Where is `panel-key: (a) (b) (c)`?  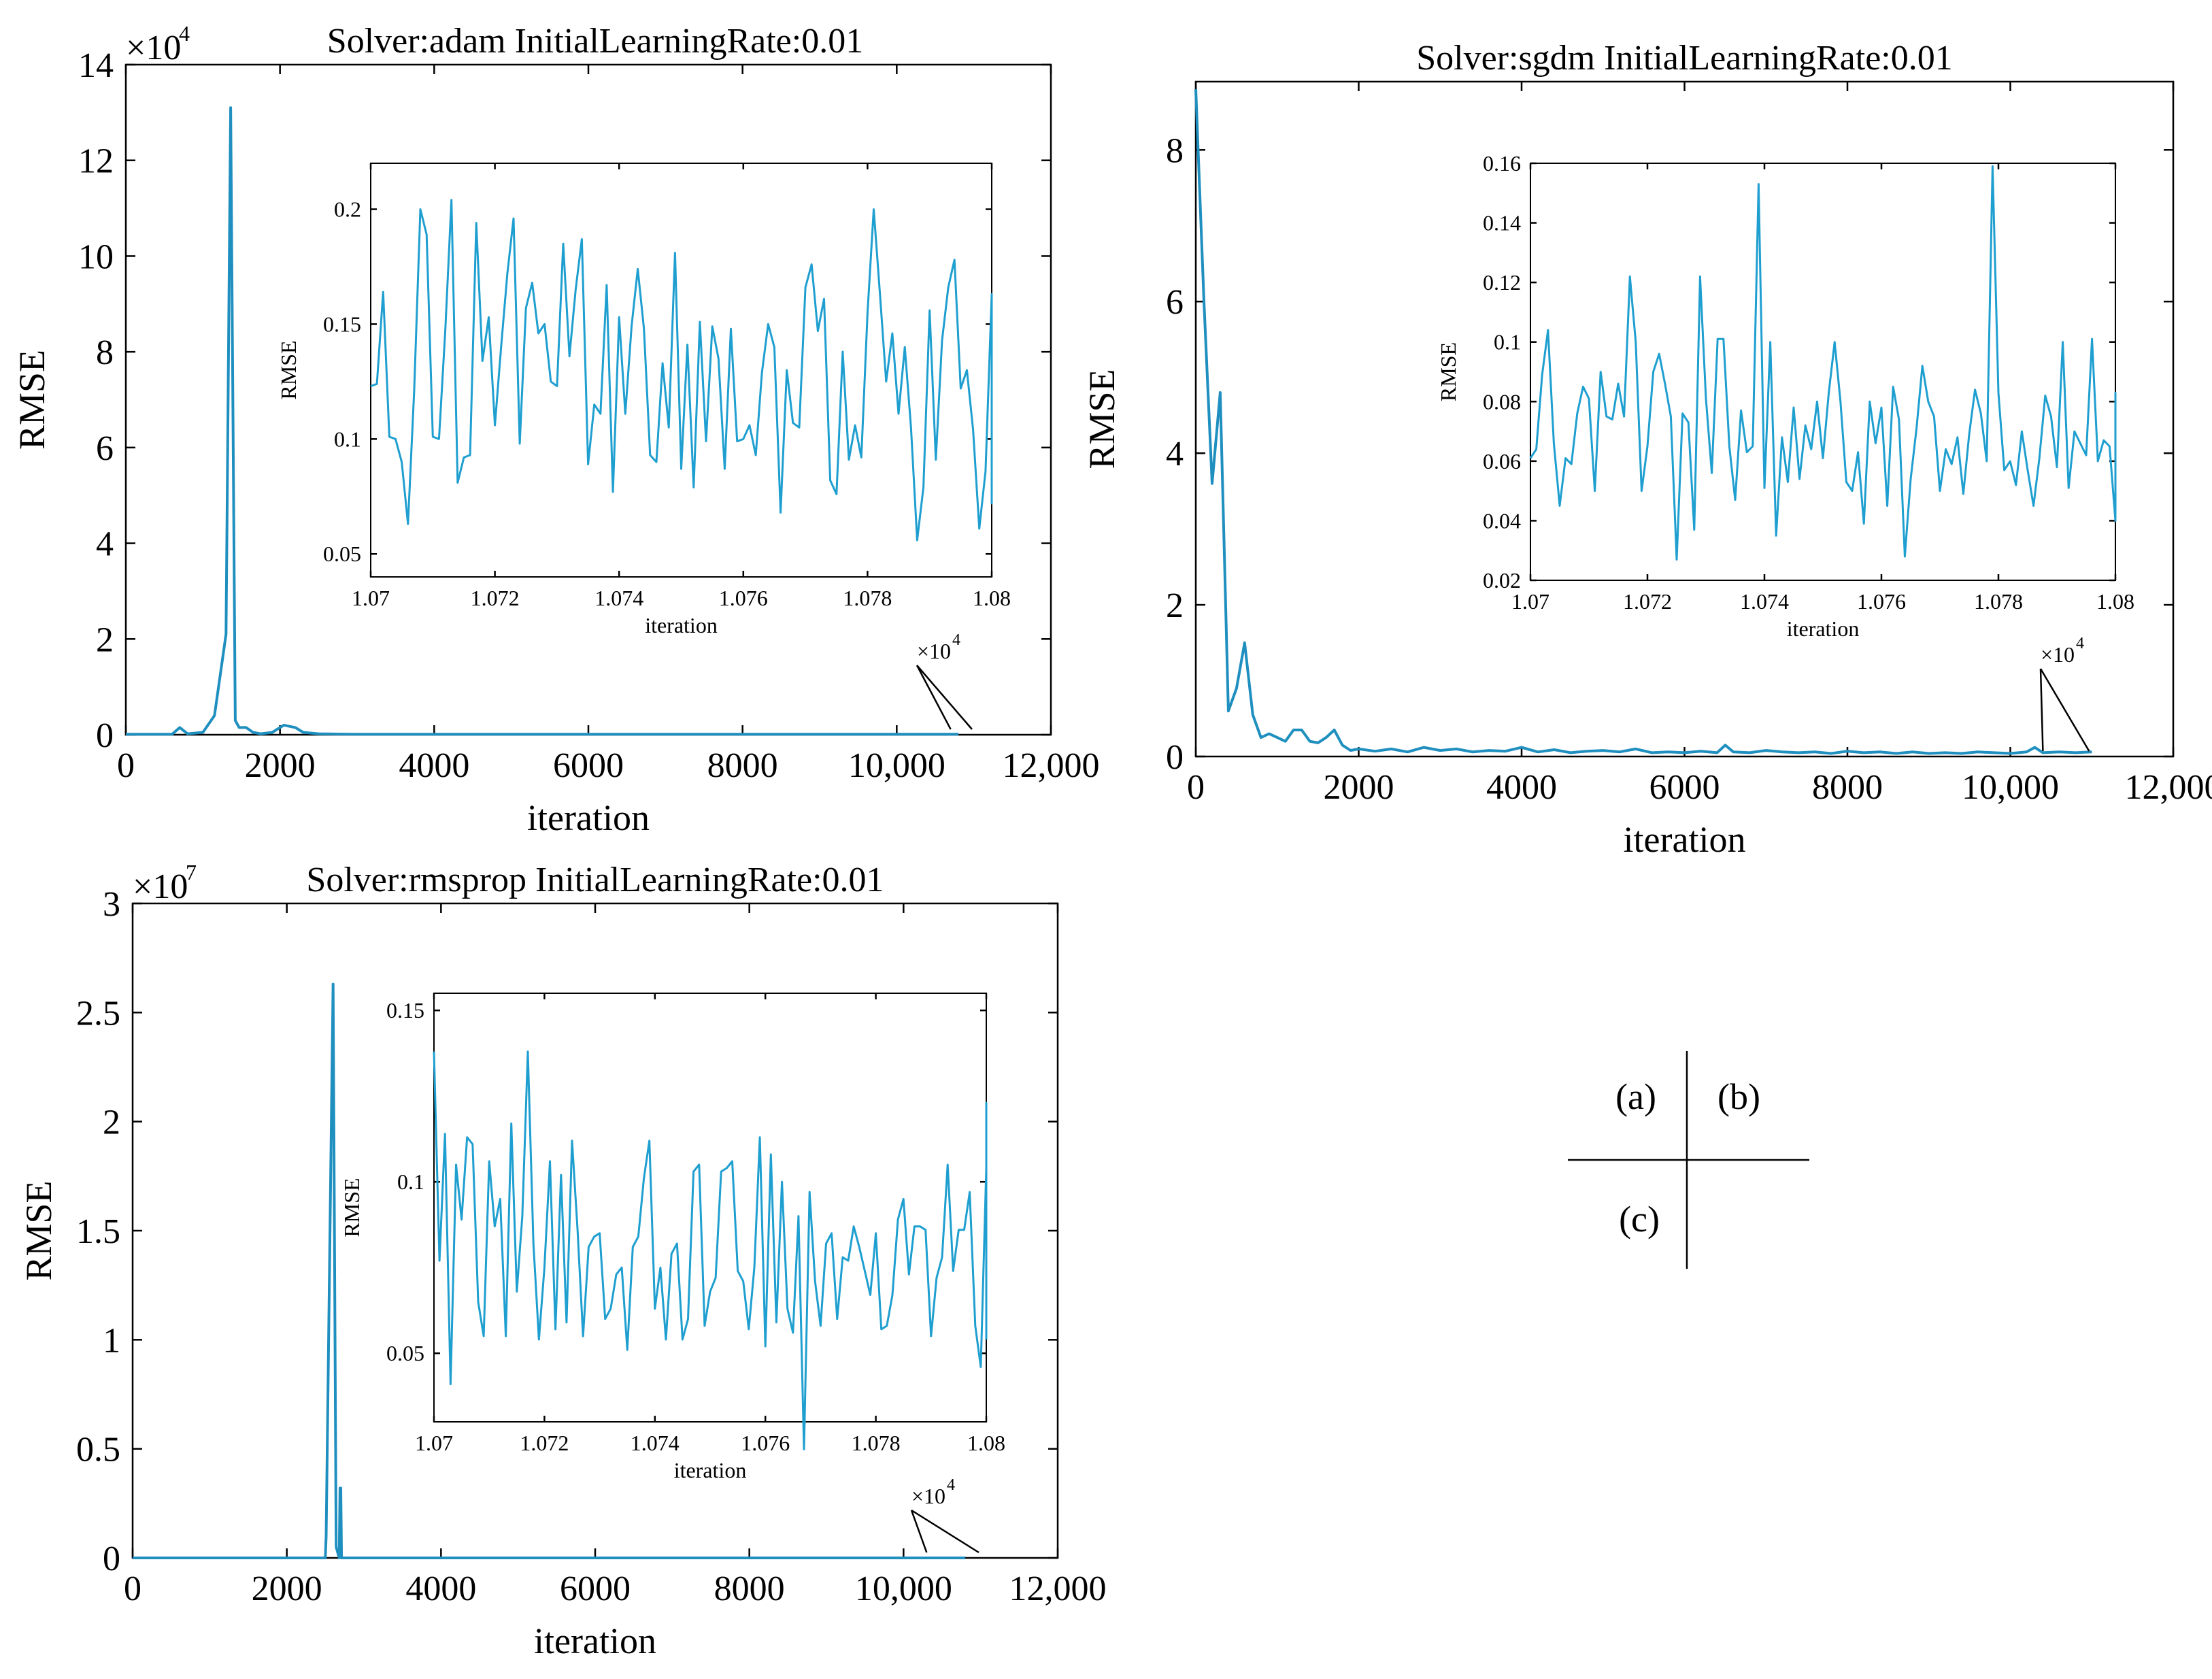
panel-key: (a) (b) (c) is located at coordinates (1689, 1160).